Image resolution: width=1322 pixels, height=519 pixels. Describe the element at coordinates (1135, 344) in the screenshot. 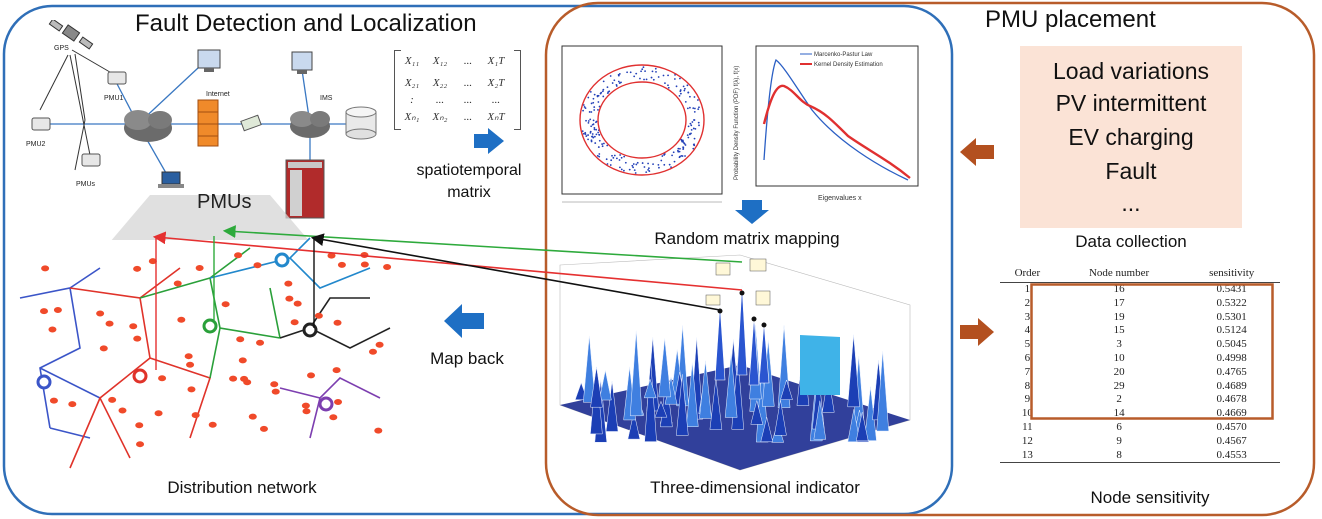

I see `table-row: 5 3 0.5045` at that location.